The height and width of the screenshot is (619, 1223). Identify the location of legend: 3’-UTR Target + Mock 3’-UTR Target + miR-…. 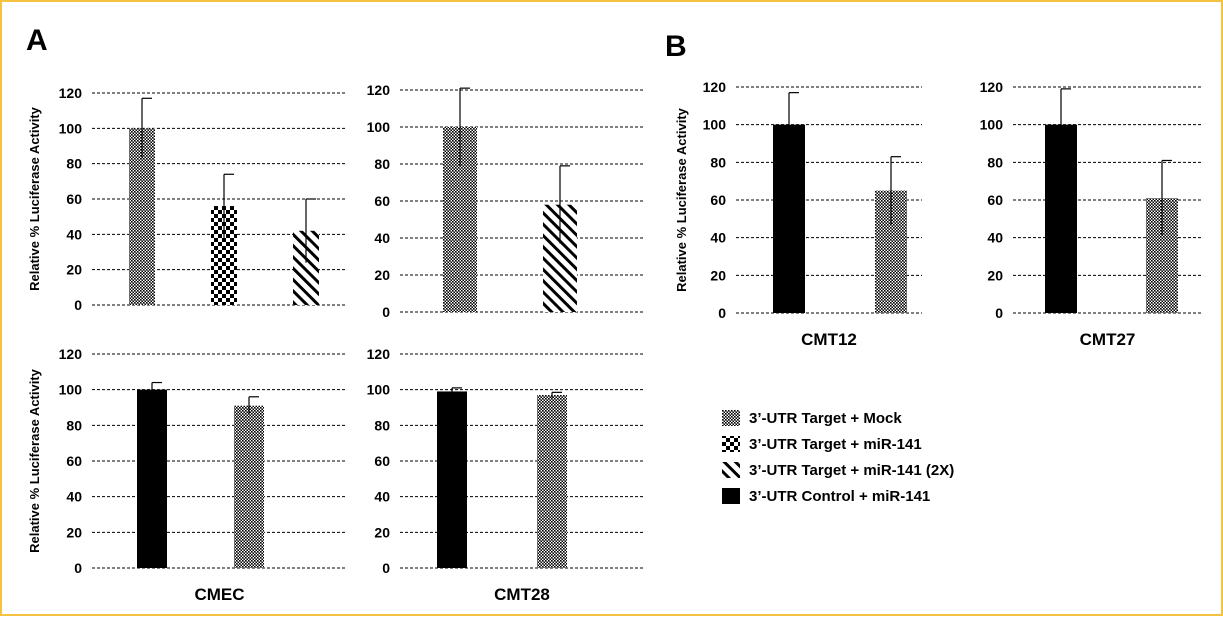
(838, 457).